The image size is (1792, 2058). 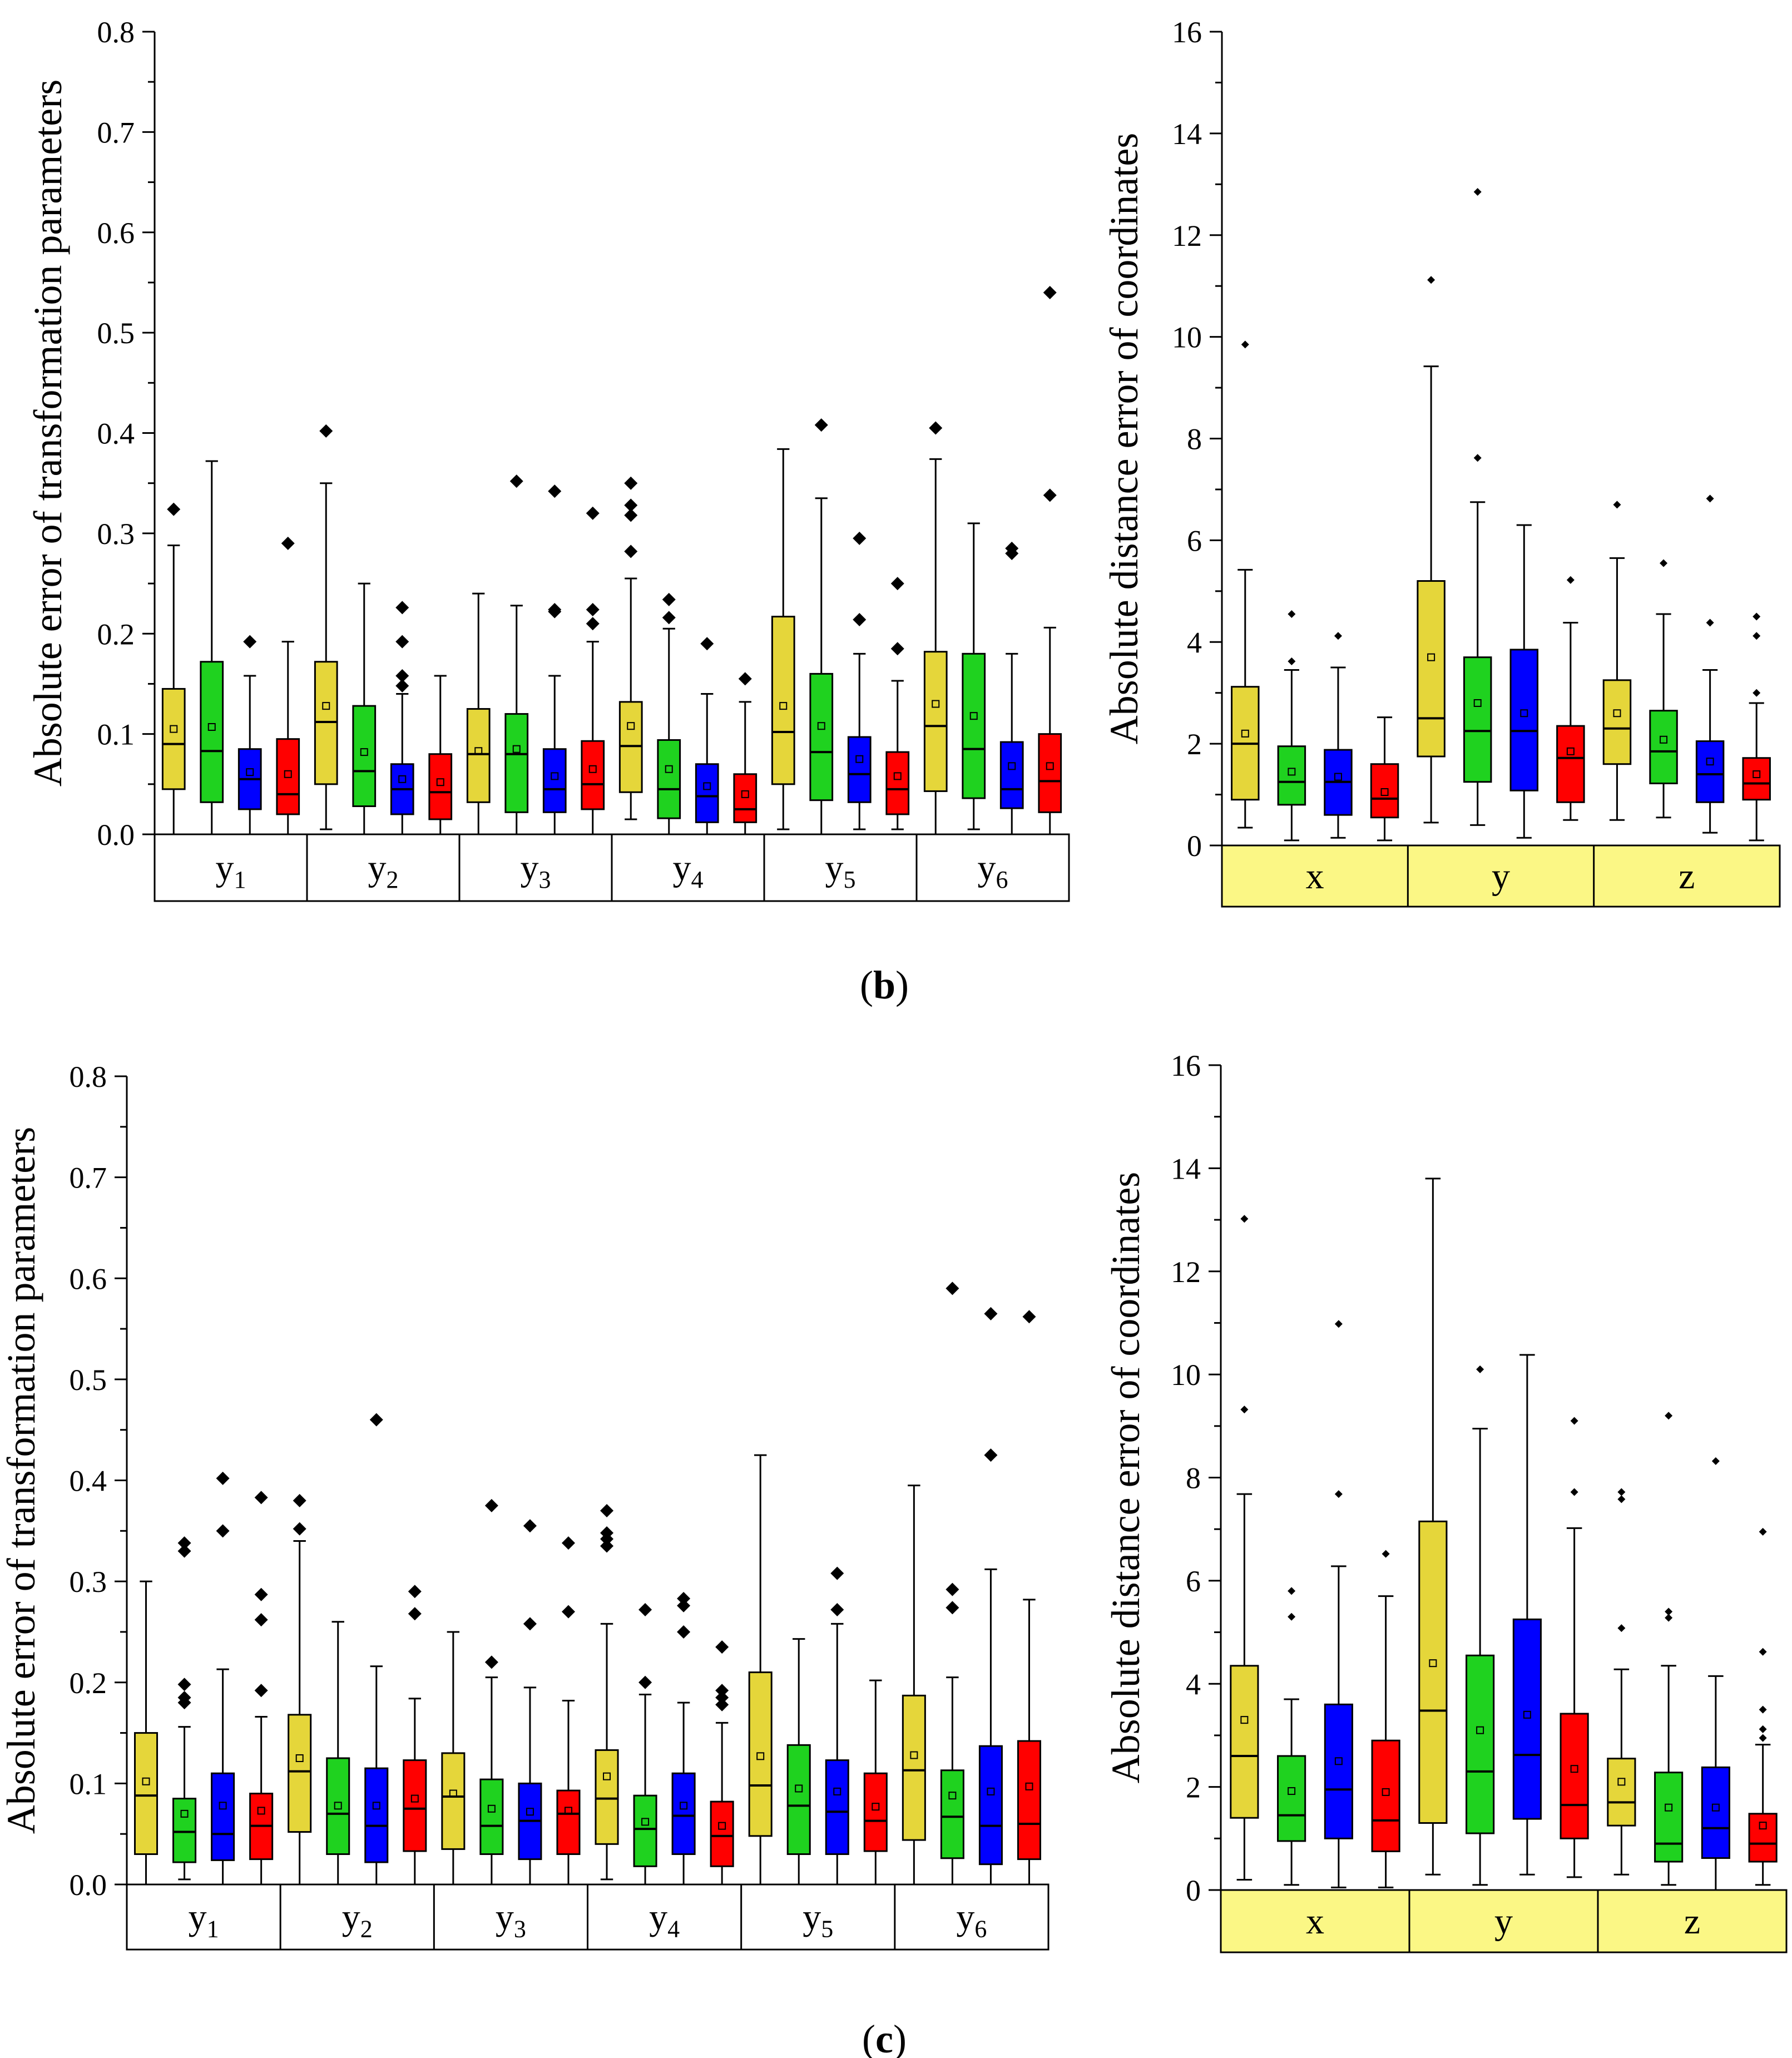 I want to click on category-label: y4, so click(x=664, y=1920).